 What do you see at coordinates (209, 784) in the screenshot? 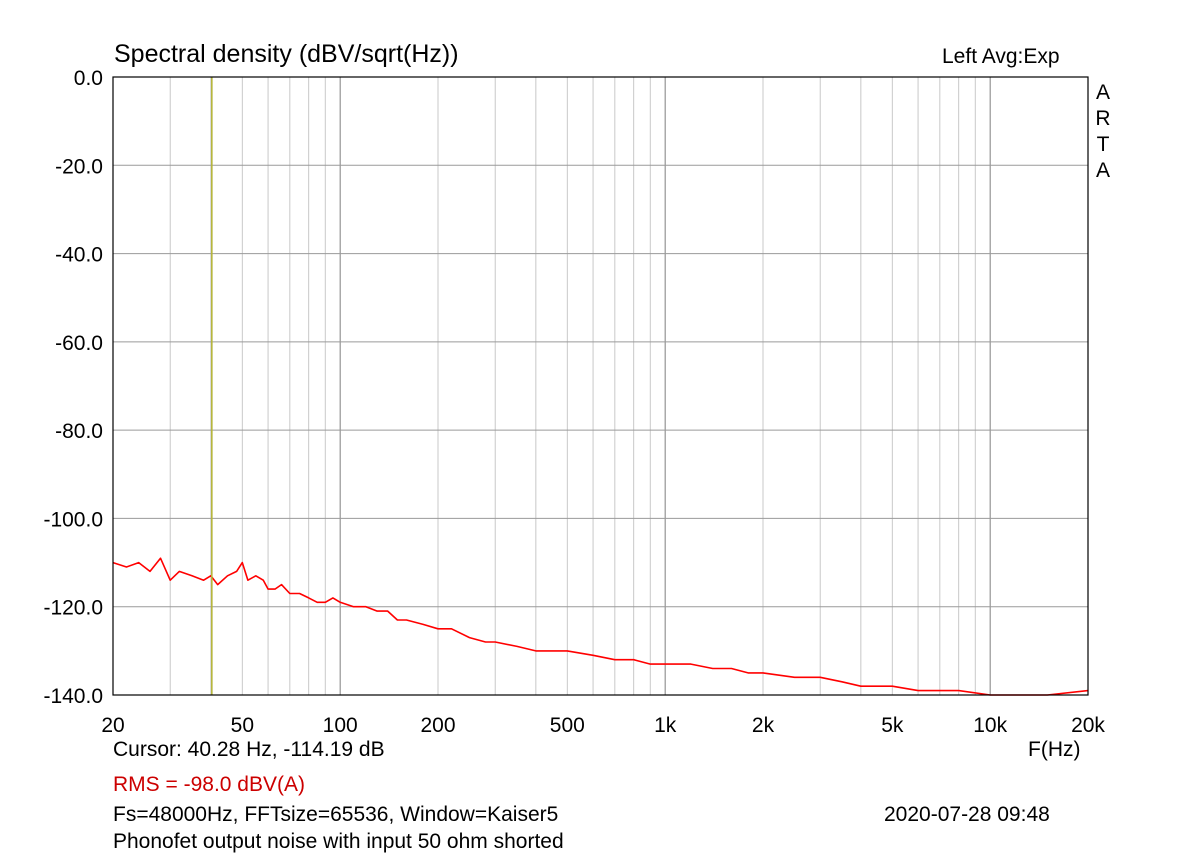
I see `rms-readout: RMS = -98.0 dBV(A)` at bounding box center [209, 784].